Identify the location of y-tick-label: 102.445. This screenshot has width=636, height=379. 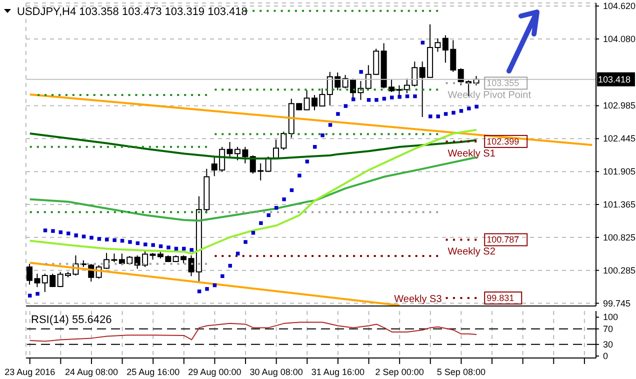
(619, 139).